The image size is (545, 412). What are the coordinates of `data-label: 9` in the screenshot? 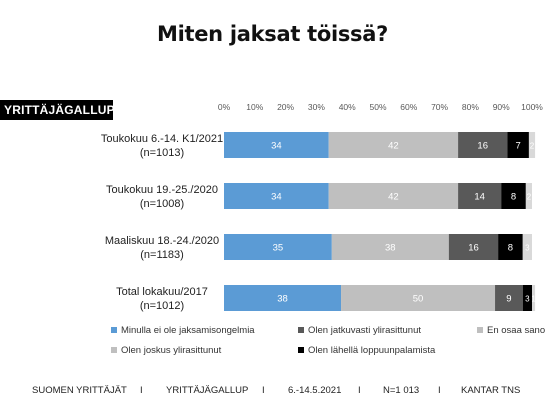 It's located at (508, 299).